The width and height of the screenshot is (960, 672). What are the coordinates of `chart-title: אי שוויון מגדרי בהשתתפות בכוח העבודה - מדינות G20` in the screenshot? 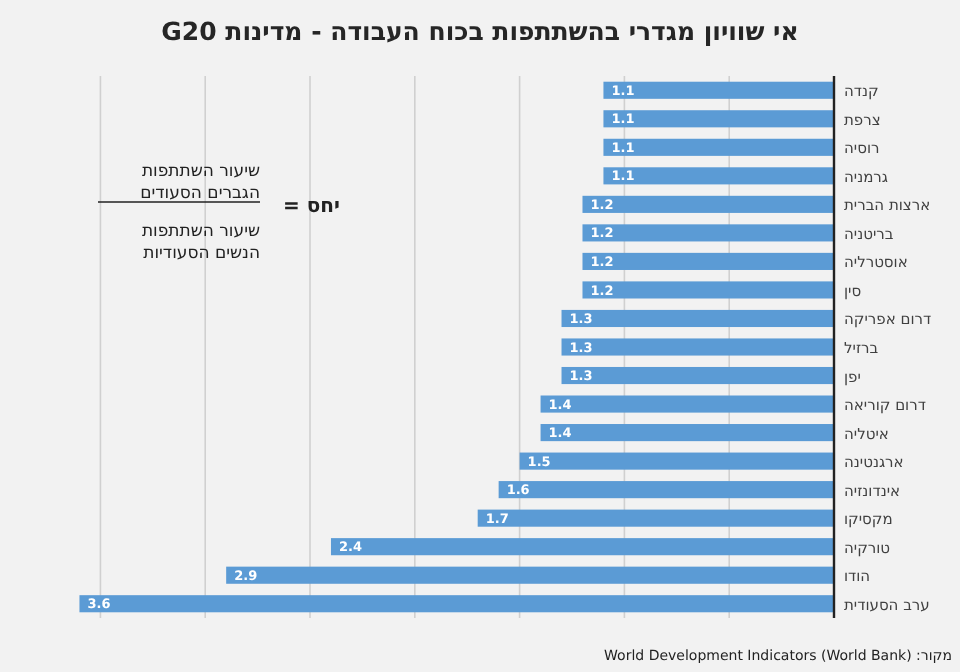 It's located at (480, 31).